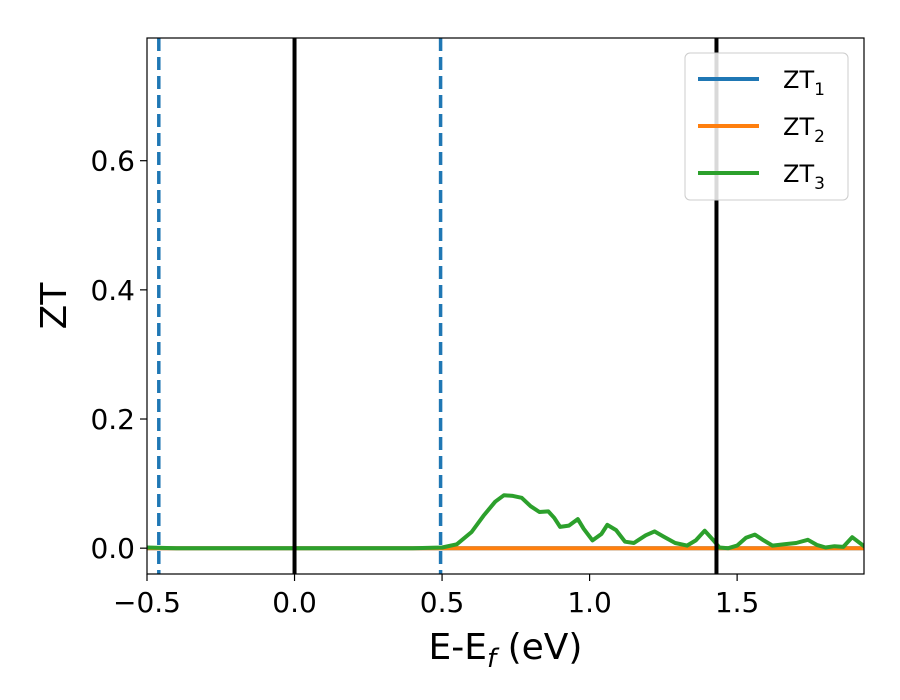  Describe the element at coordinates (112, 290) in the screenshot. I see `y-tick-label: 0.4` at that location.